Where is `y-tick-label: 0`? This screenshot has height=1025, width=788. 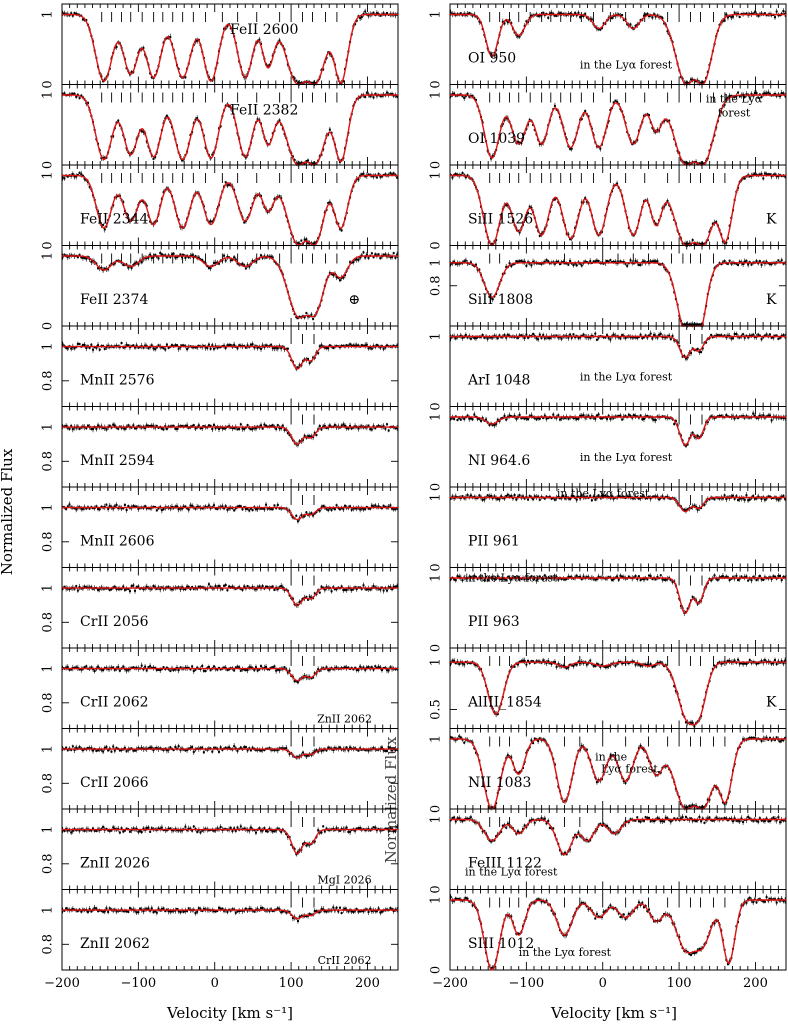 y-tick-label: 0 is located at coordinates (48, 165).